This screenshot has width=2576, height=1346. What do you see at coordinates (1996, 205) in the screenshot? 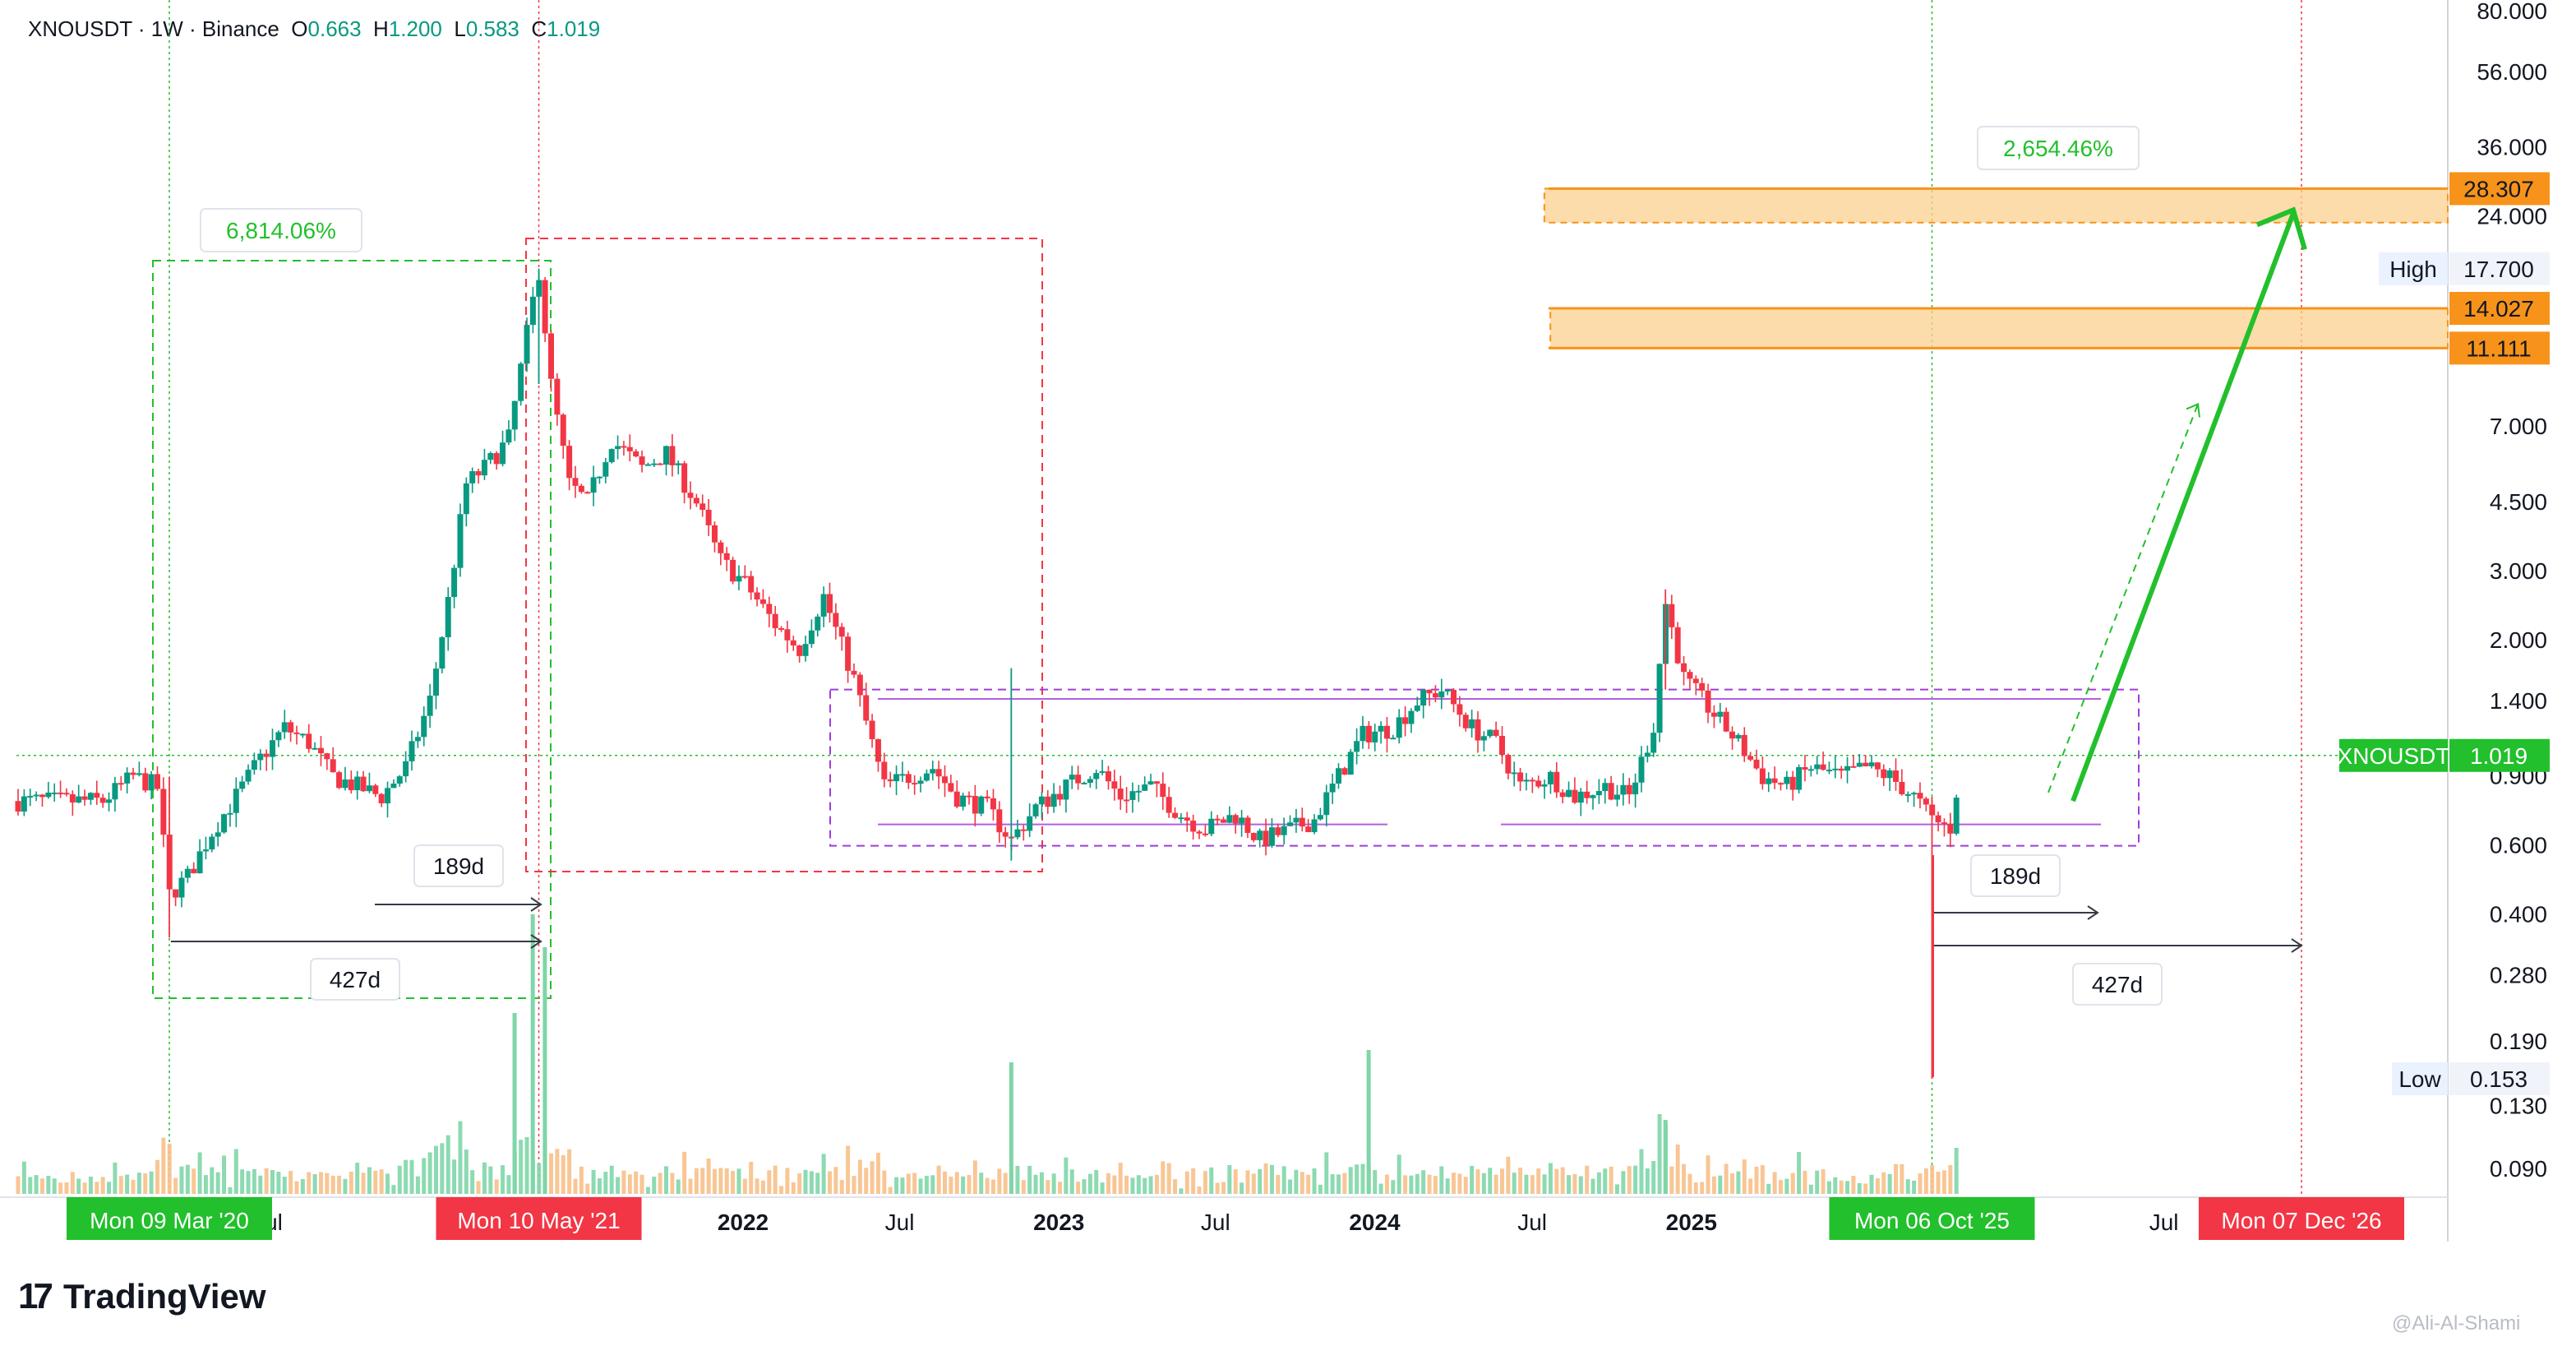
I see `target-zone-upper` at bounding box center [1996, 205].